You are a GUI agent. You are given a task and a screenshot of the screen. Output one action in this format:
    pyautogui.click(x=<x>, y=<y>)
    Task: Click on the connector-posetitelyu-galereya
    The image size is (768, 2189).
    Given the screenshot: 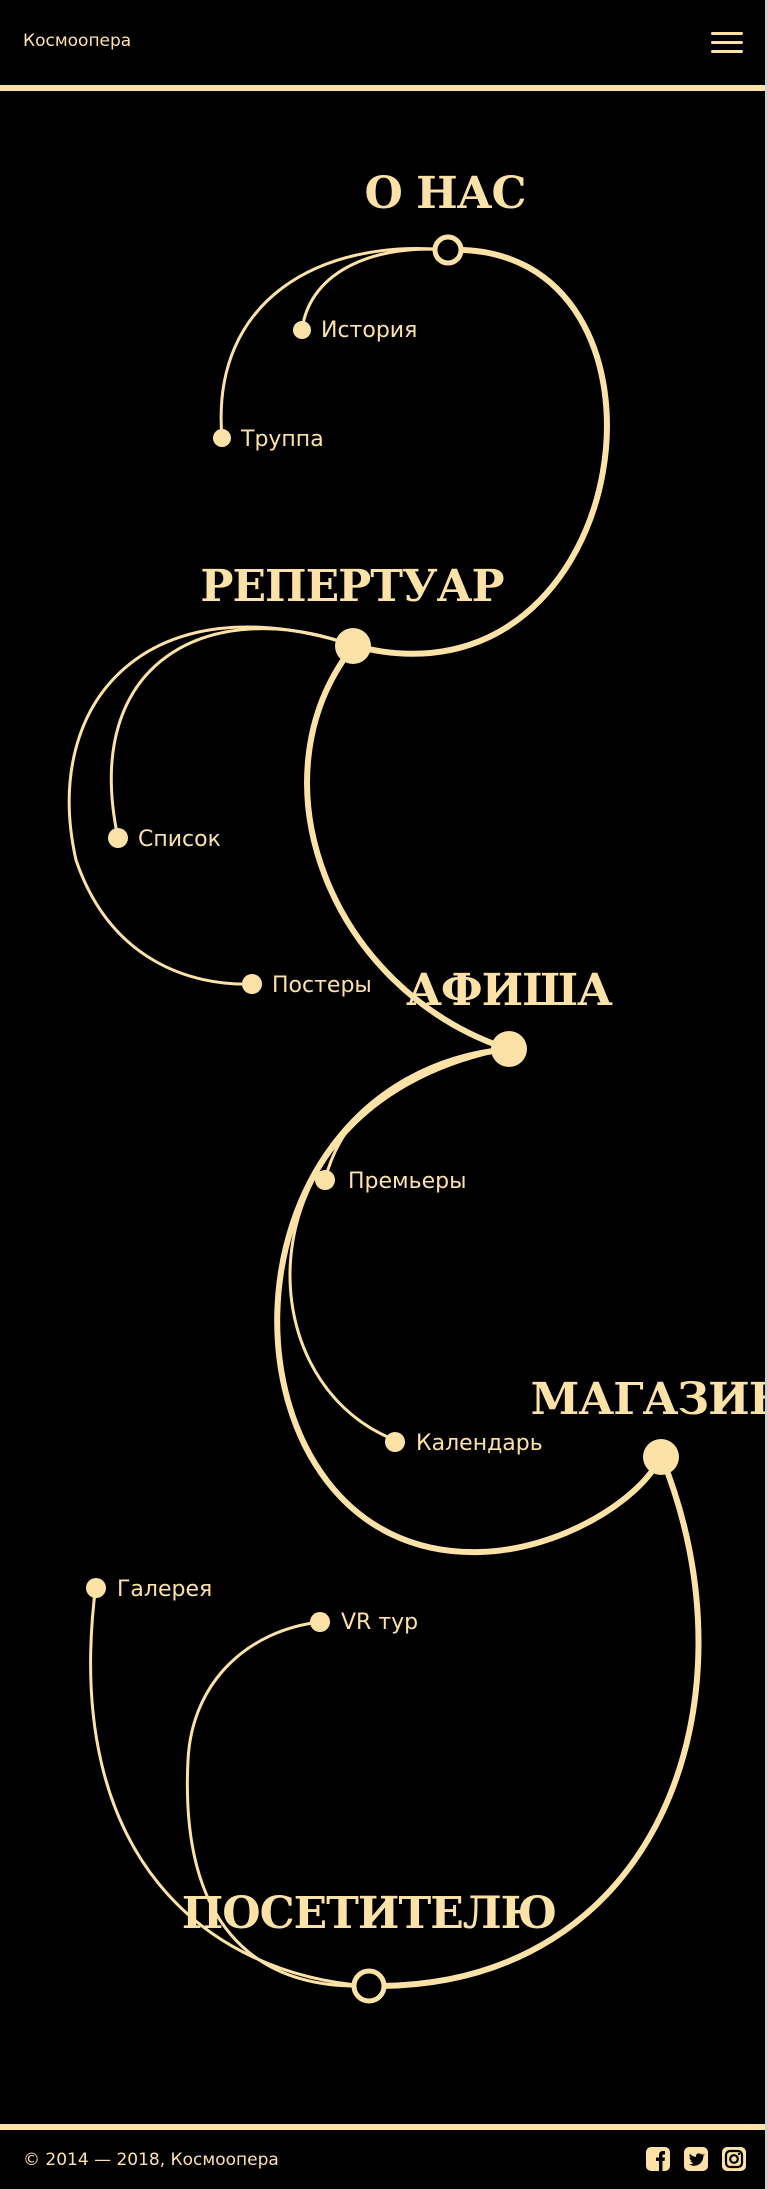 What is the action you would take?
    pyautogui.click(x=229, y=1785)
    